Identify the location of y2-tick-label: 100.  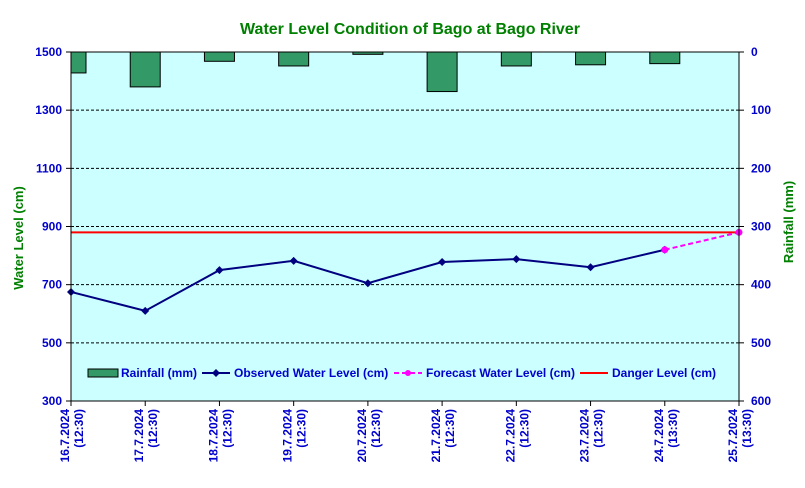
(761, 110).